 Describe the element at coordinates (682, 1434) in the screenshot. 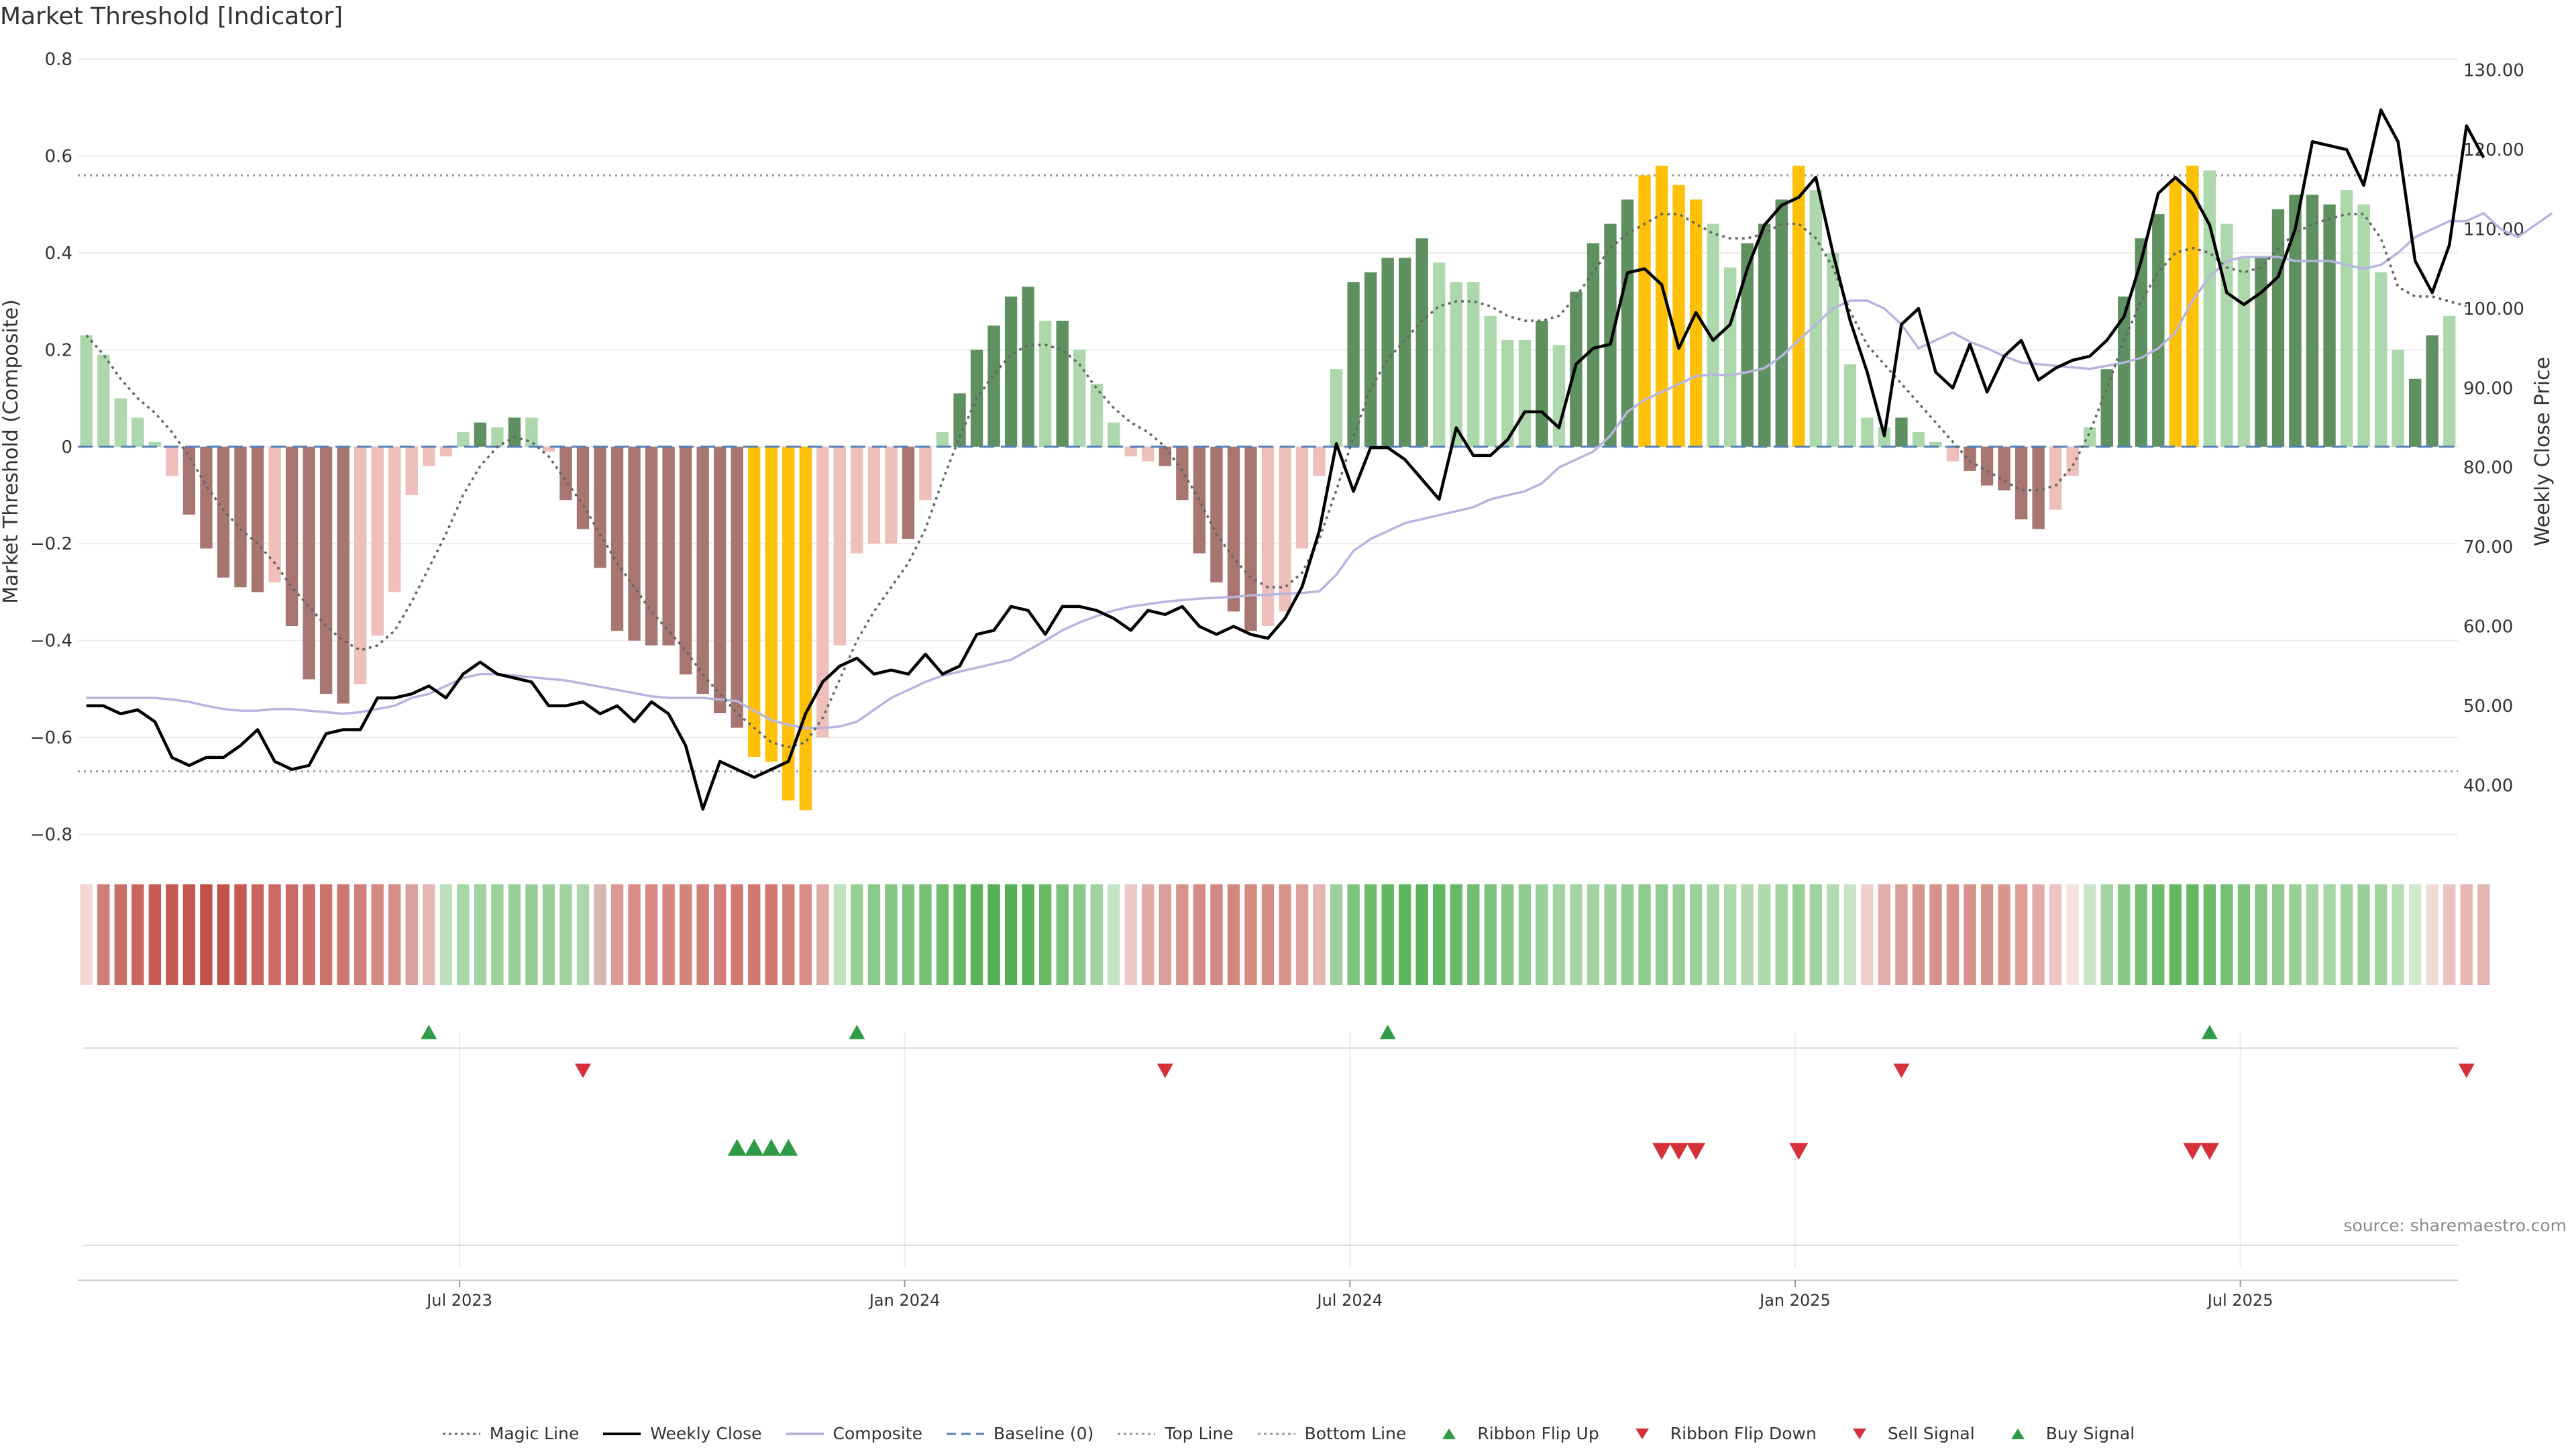

I see `legend-item: Weekly Close` at that location.